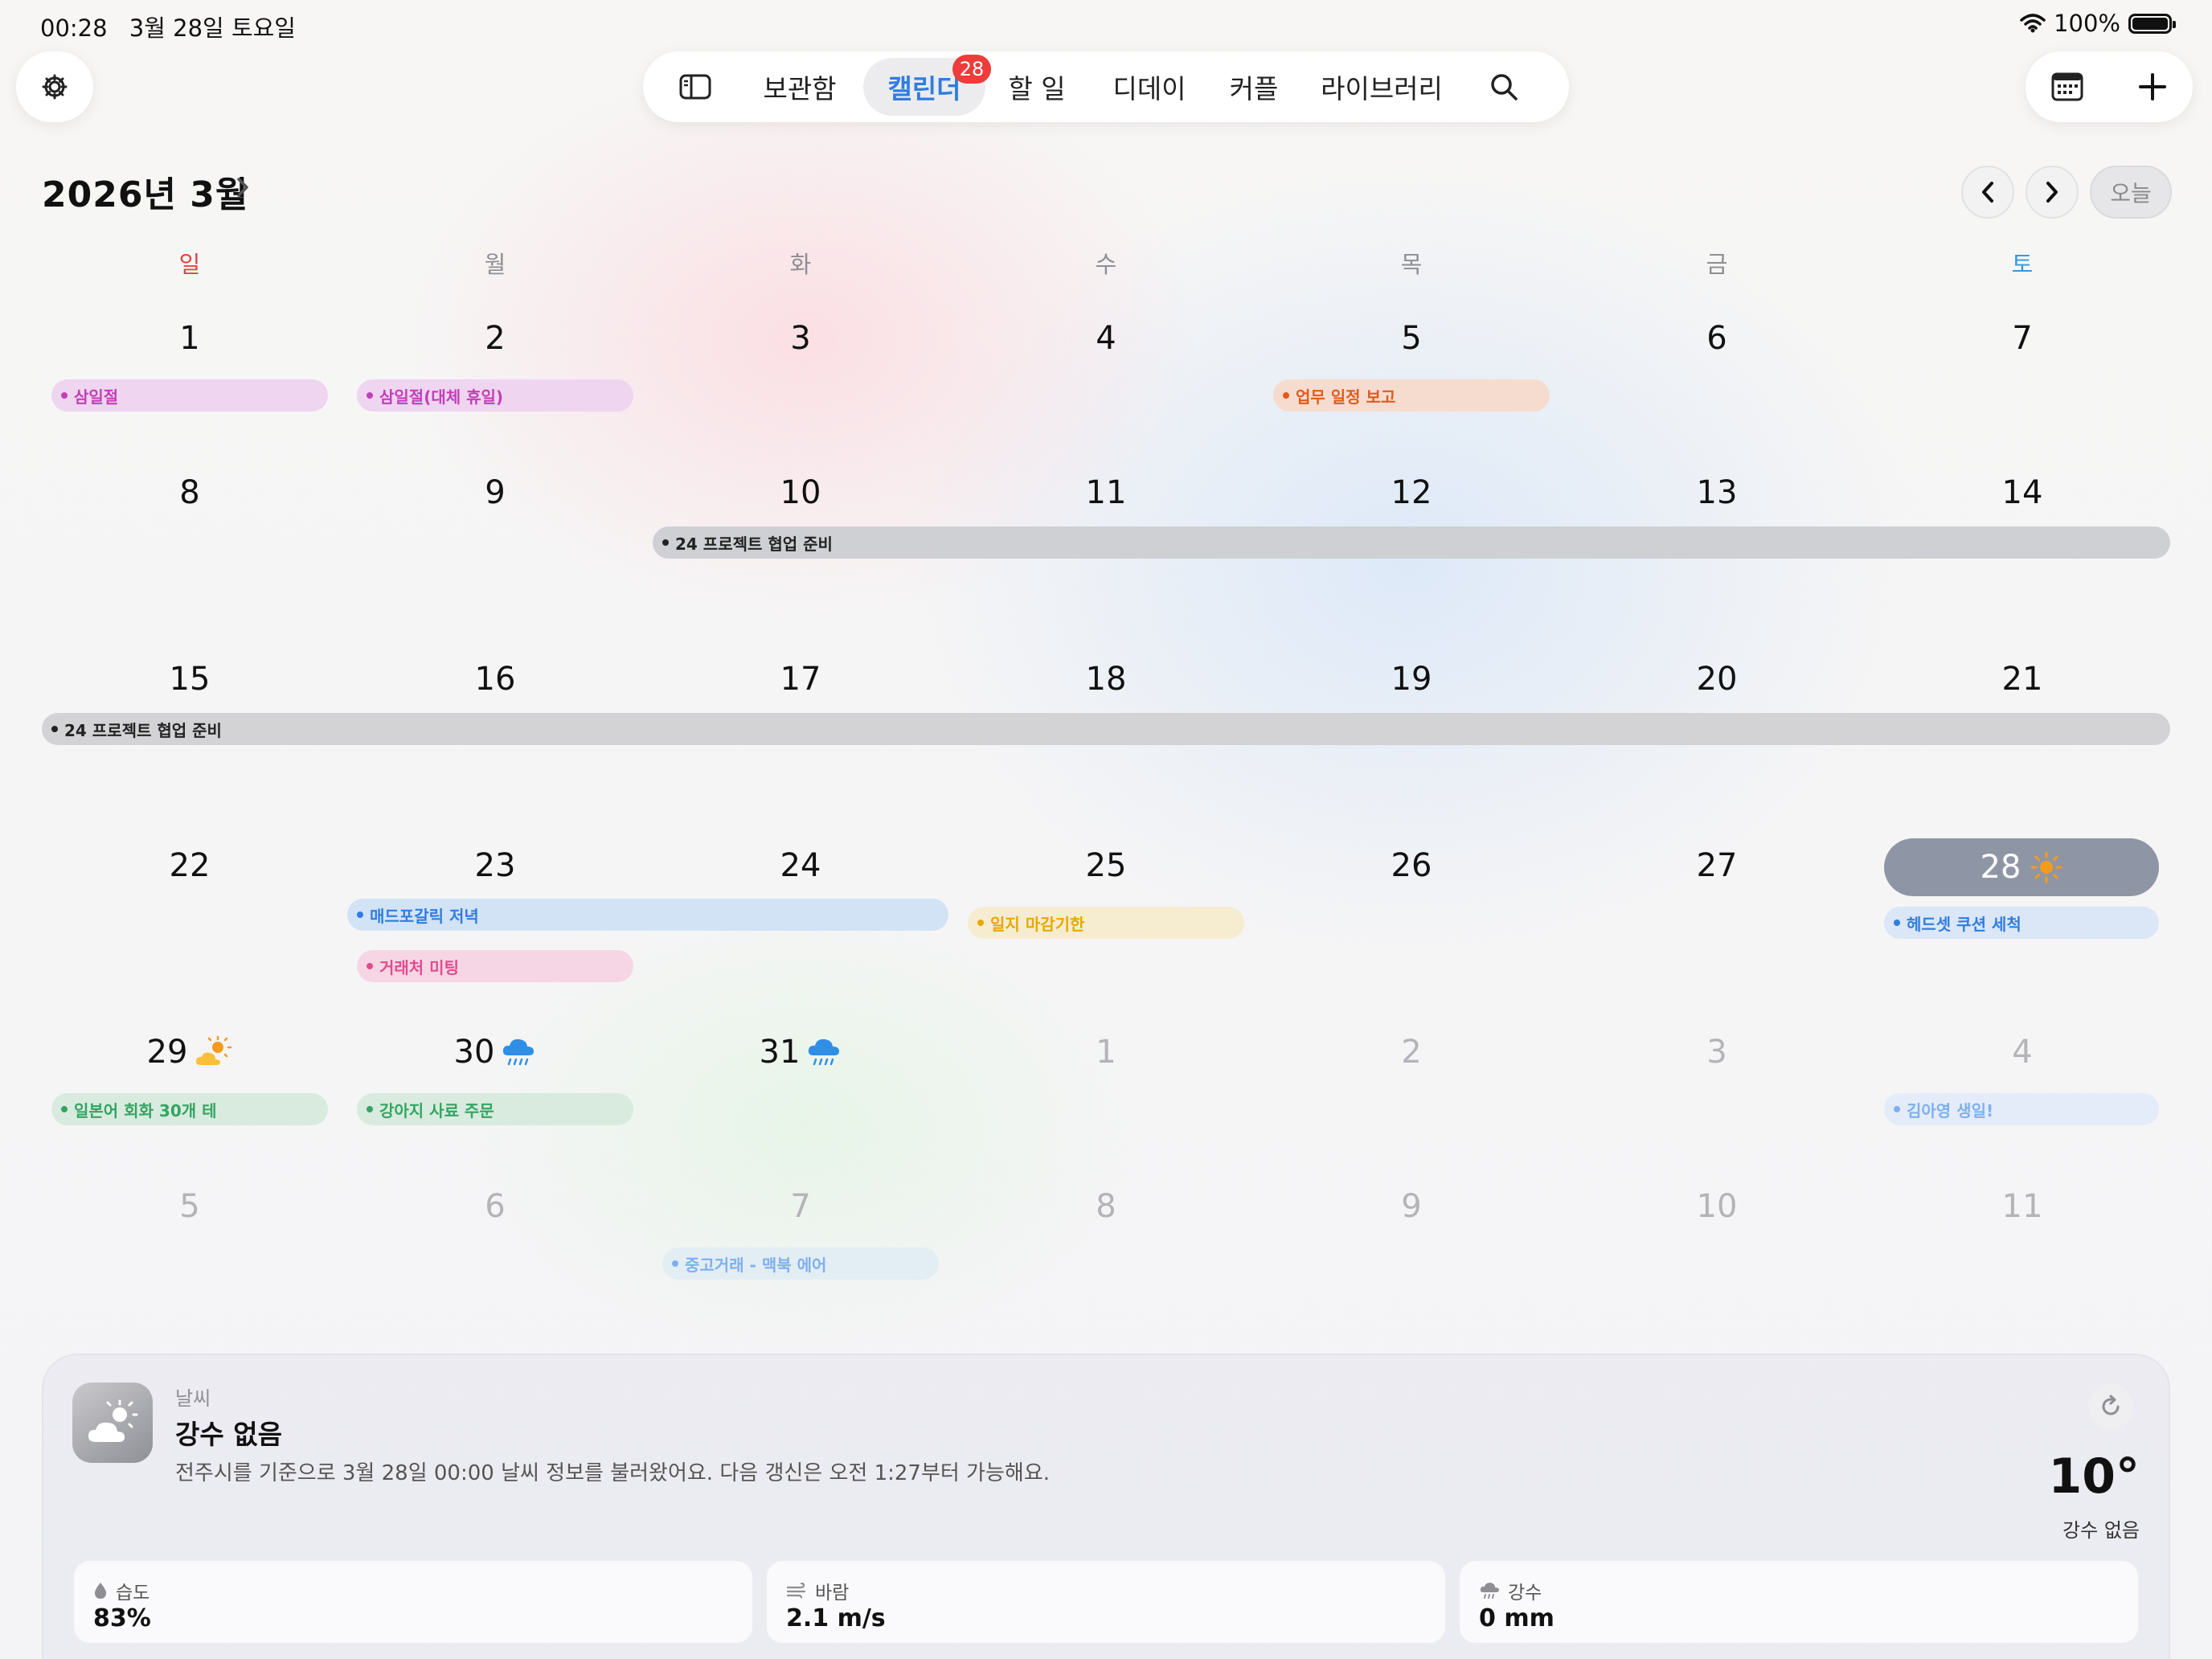 The height and width of the screenshot is (1659, 2212). I want to click on event-chip: 헤드셋 쿠션 세척, so click(2021, 923).